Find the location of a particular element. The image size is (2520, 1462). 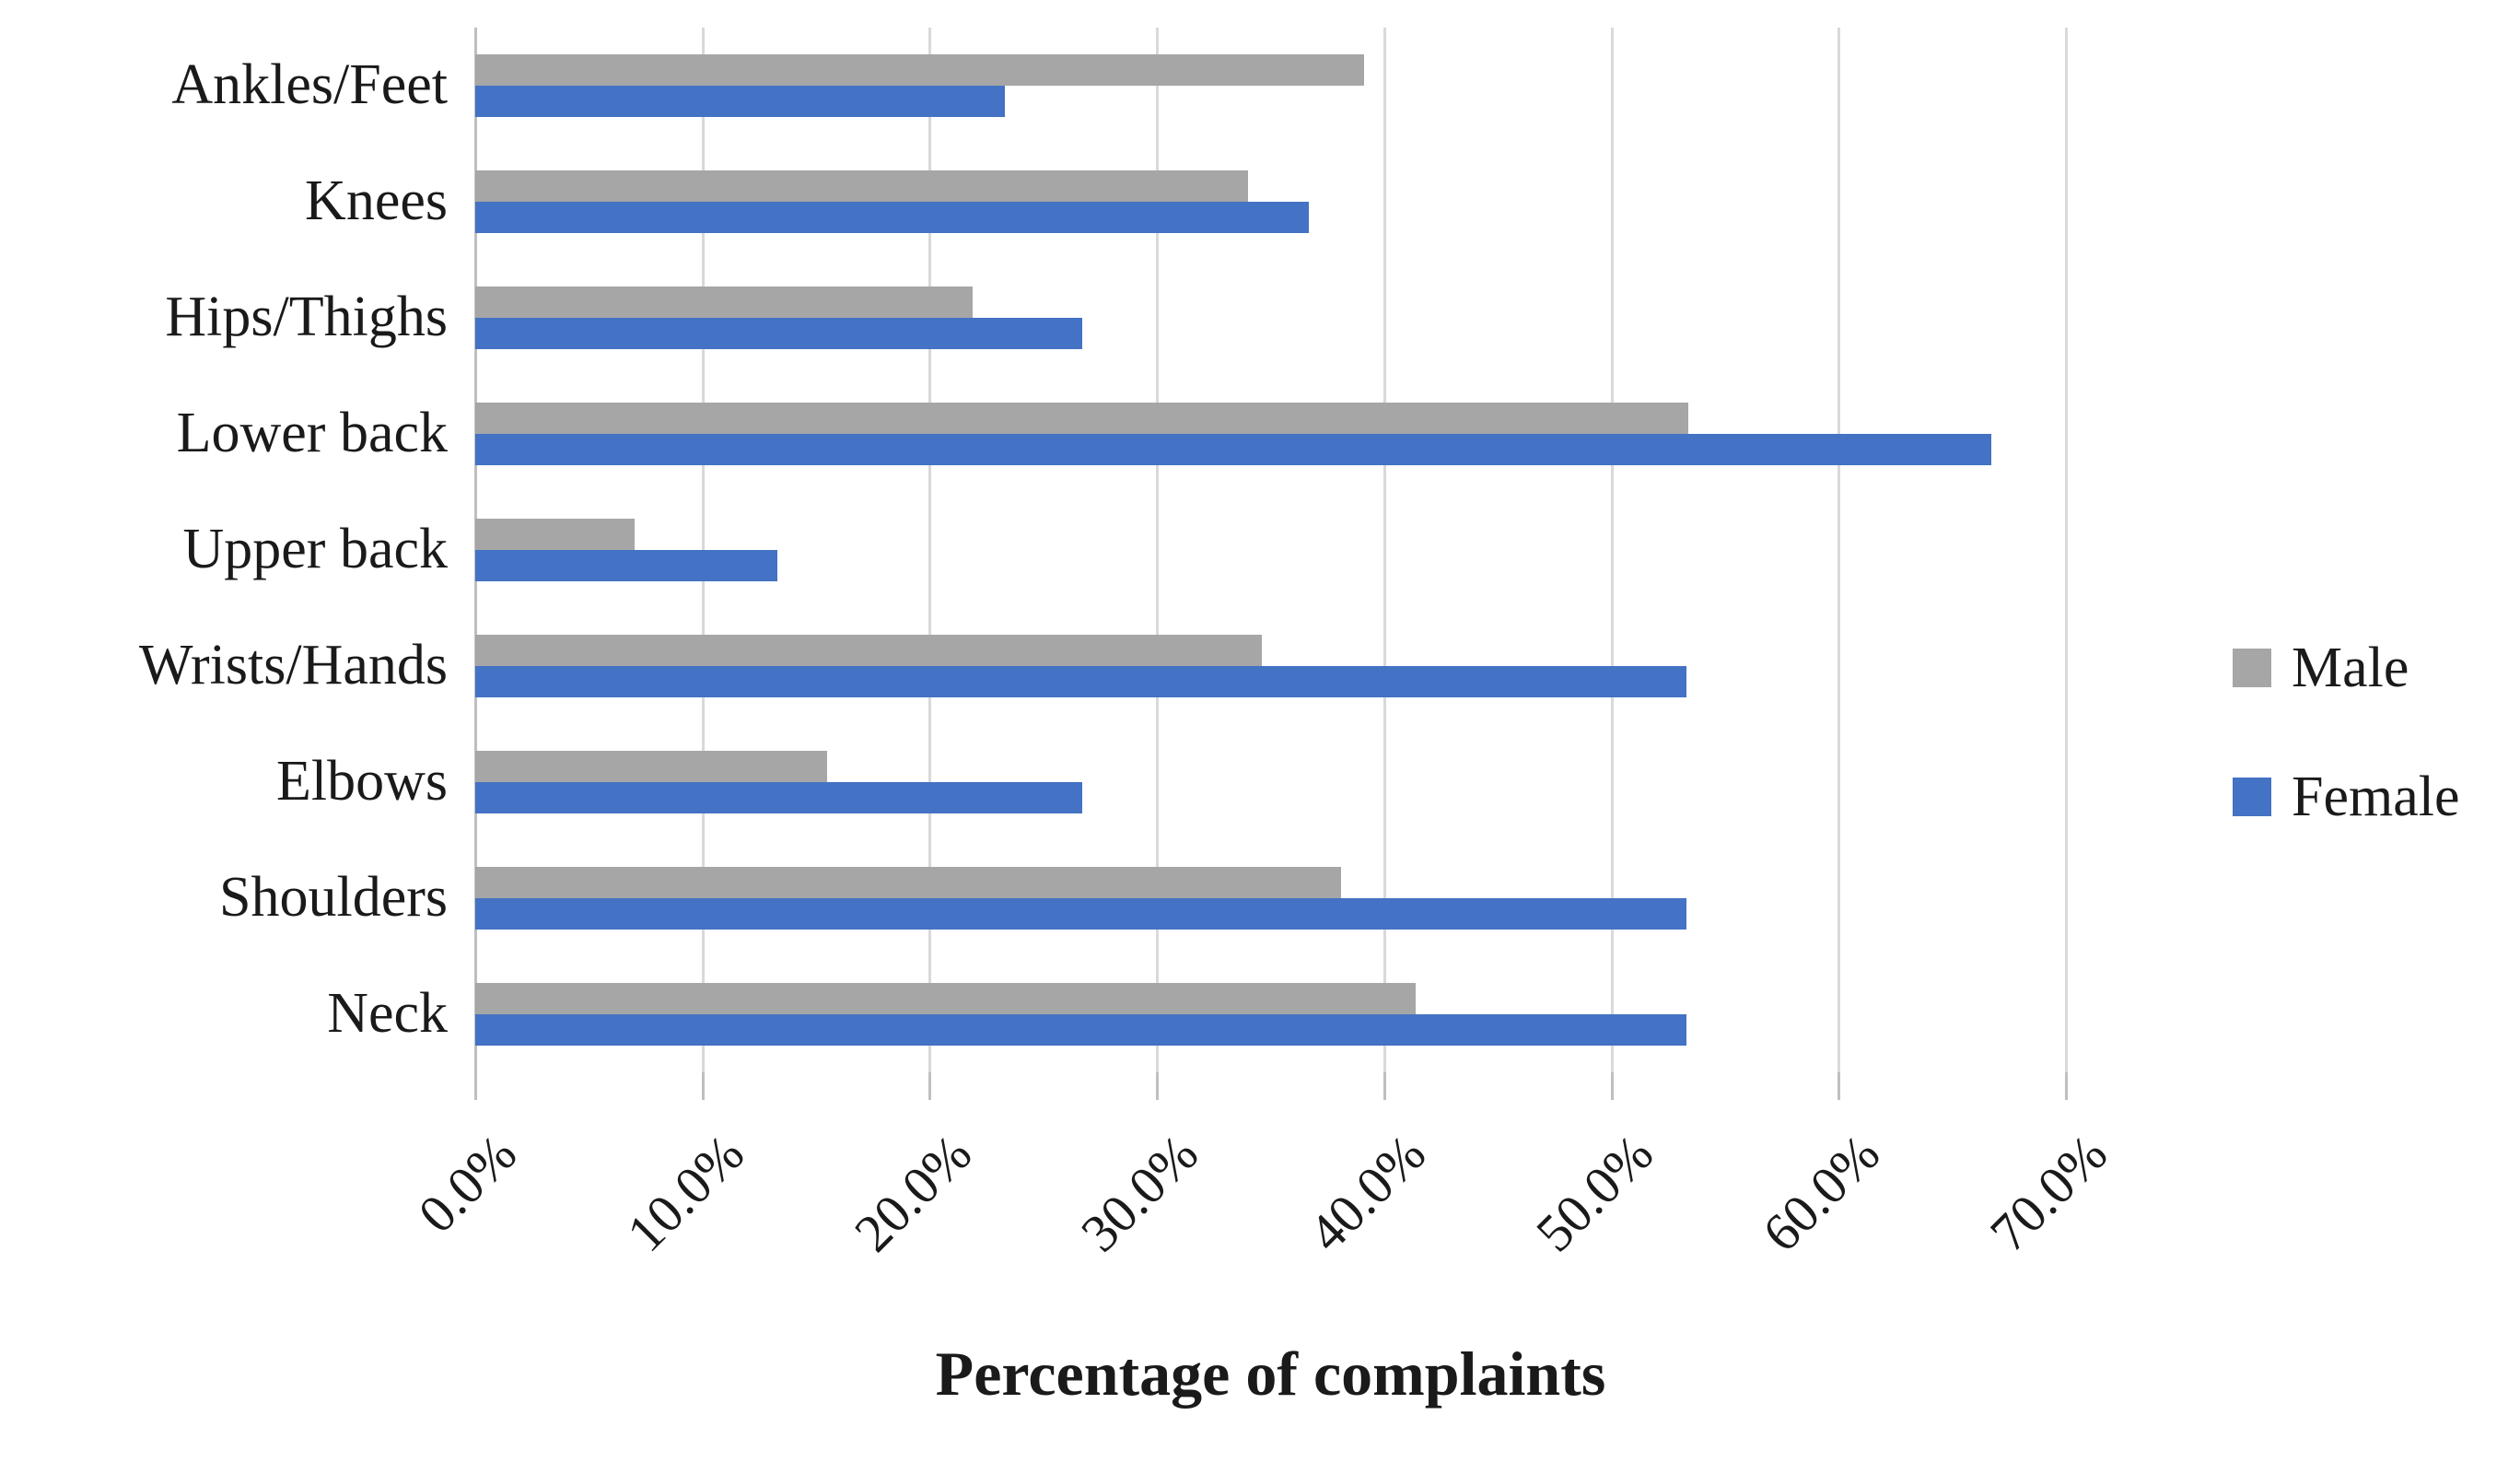

bar-male-wrists-hands is located at coordinates (868, 651).